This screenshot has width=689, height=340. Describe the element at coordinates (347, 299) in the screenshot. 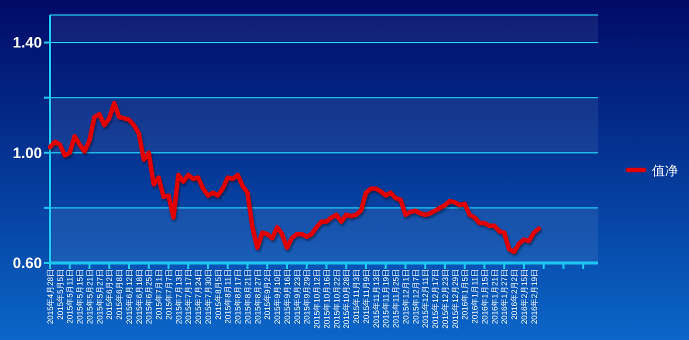

I see `x-tick-label: 2015年10月28日` at that location.